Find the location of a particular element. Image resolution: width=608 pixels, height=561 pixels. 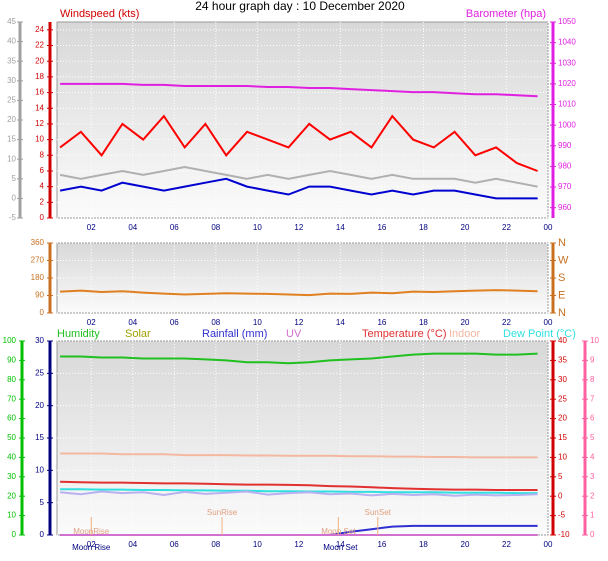

y-tick-label: 1050 is located at coordinates (567, 21).